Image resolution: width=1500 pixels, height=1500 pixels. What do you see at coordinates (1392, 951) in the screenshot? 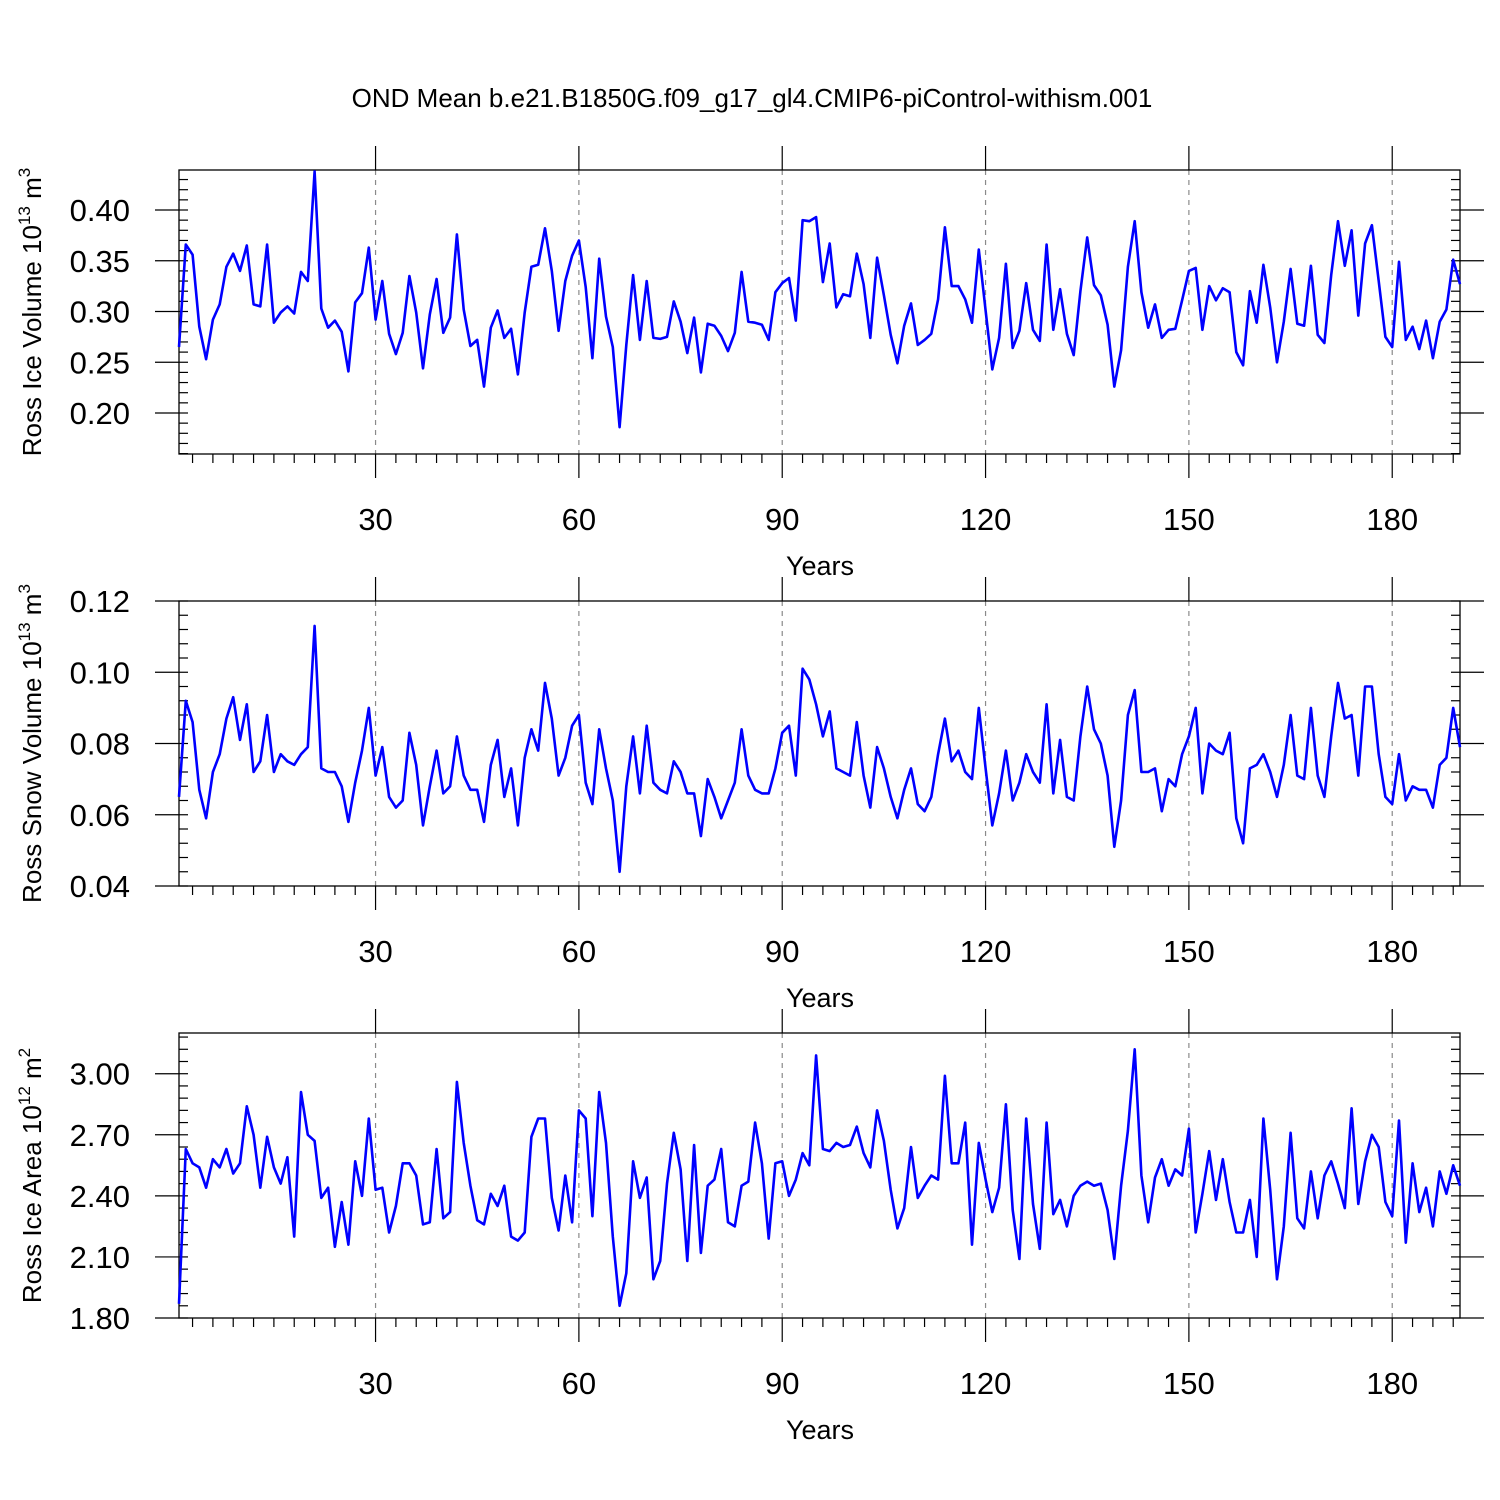
I see `x-tick-label-180: 180` at bounding box center [1392, 951].